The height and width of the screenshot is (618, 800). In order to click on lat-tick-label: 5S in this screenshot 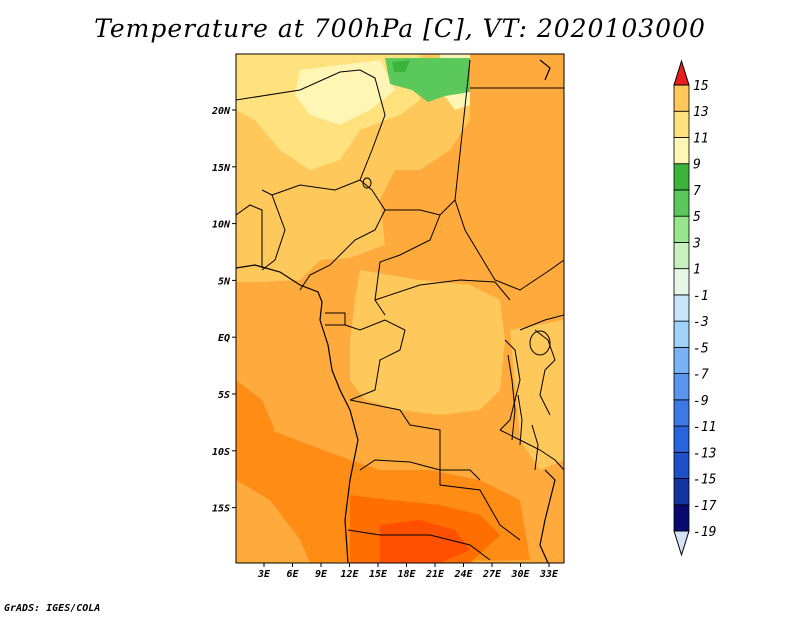, I will do `click(224, 395)`.